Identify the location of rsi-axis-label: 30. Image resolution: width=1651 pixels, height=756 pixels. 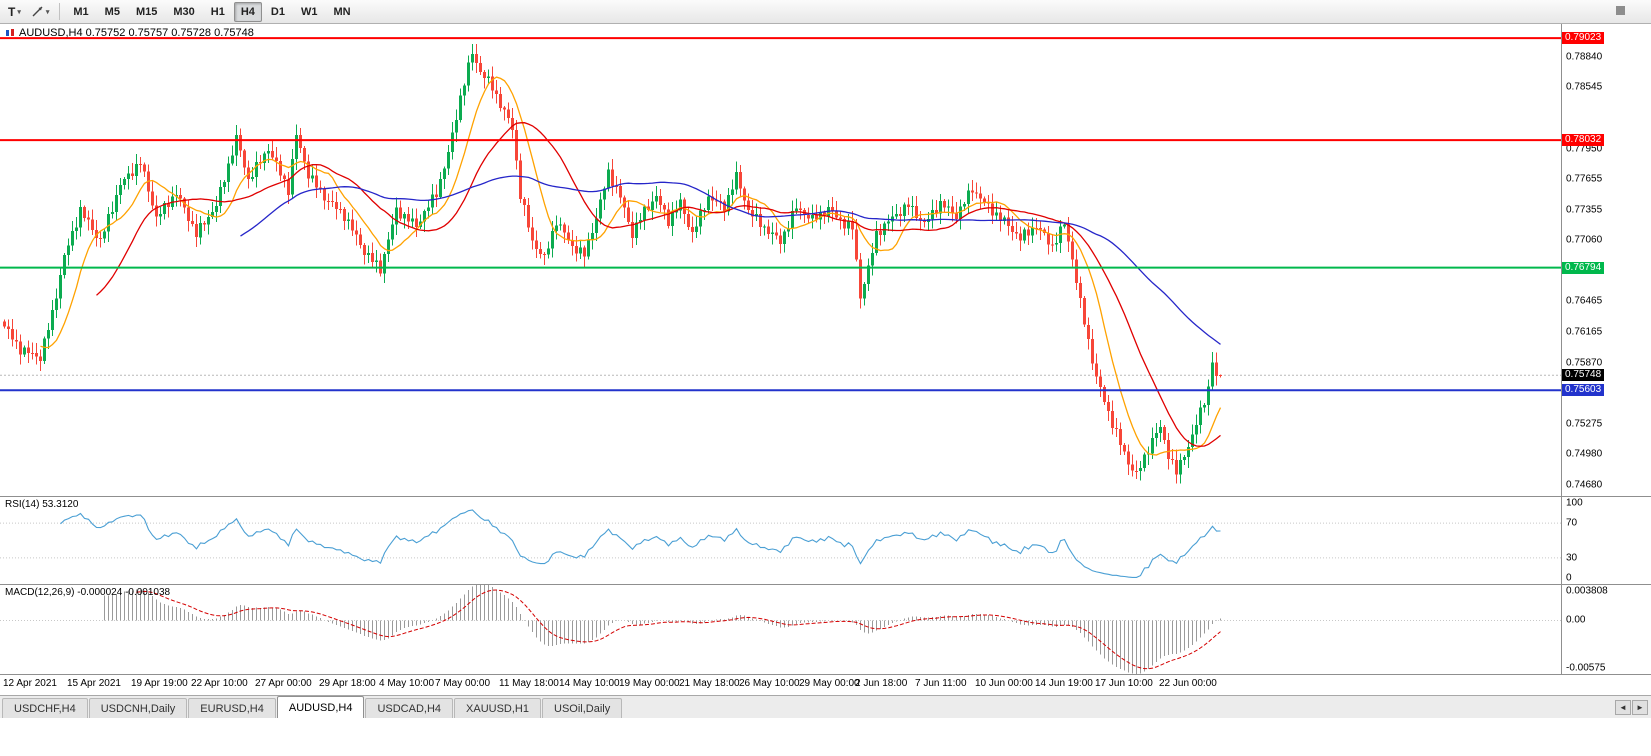
(1572, 558).